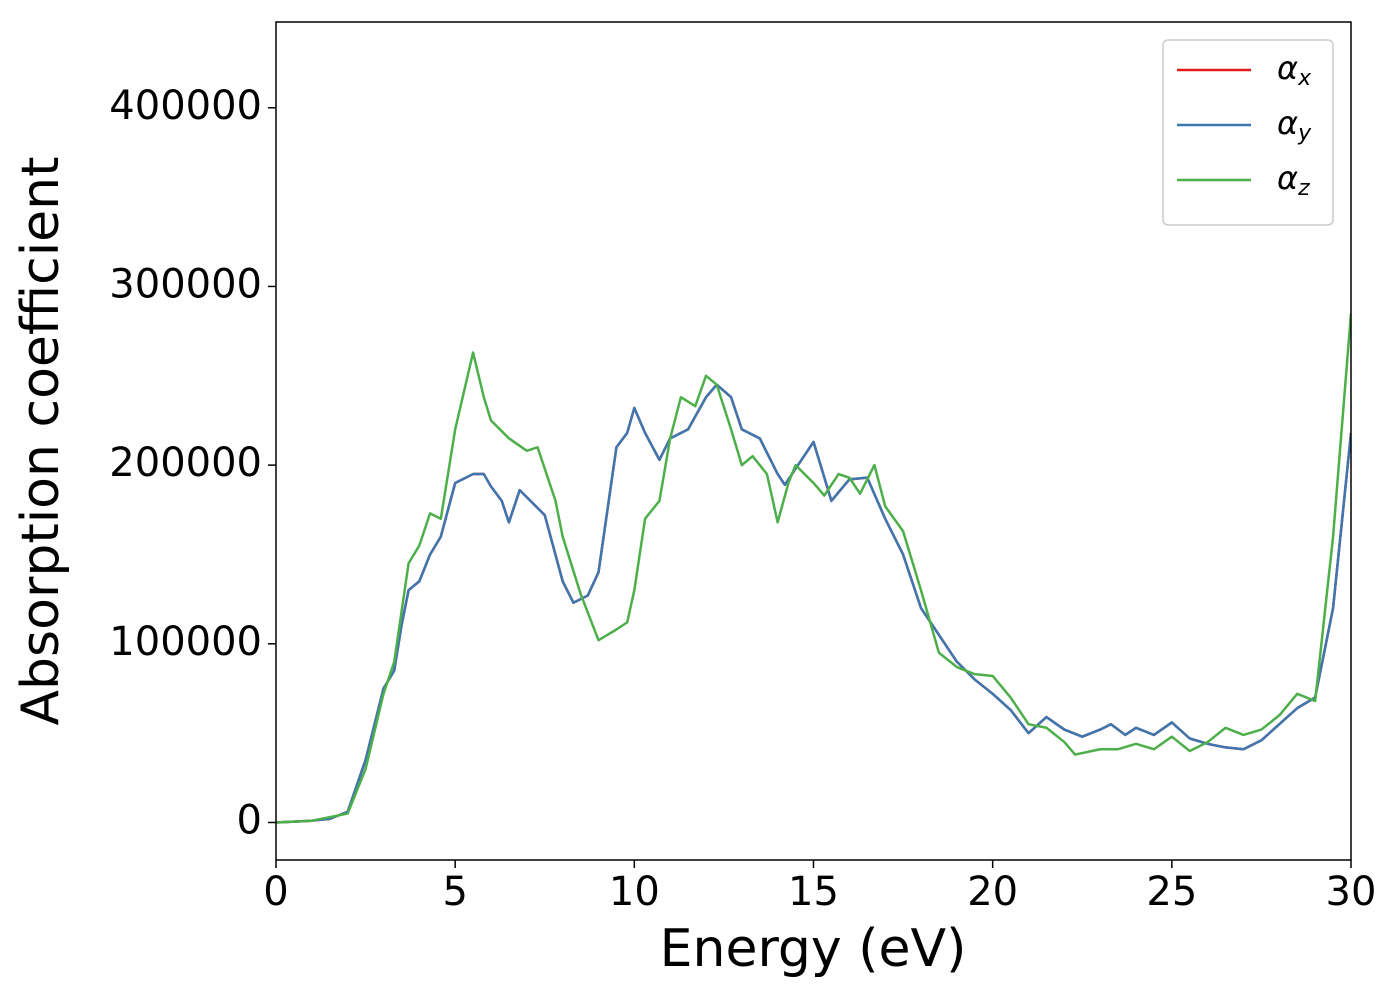 This screenshot has width=1400, height=1000. Describe the element at coordinates (1294, 70) in the screenshot. I see `legend-label: αx` at that location.